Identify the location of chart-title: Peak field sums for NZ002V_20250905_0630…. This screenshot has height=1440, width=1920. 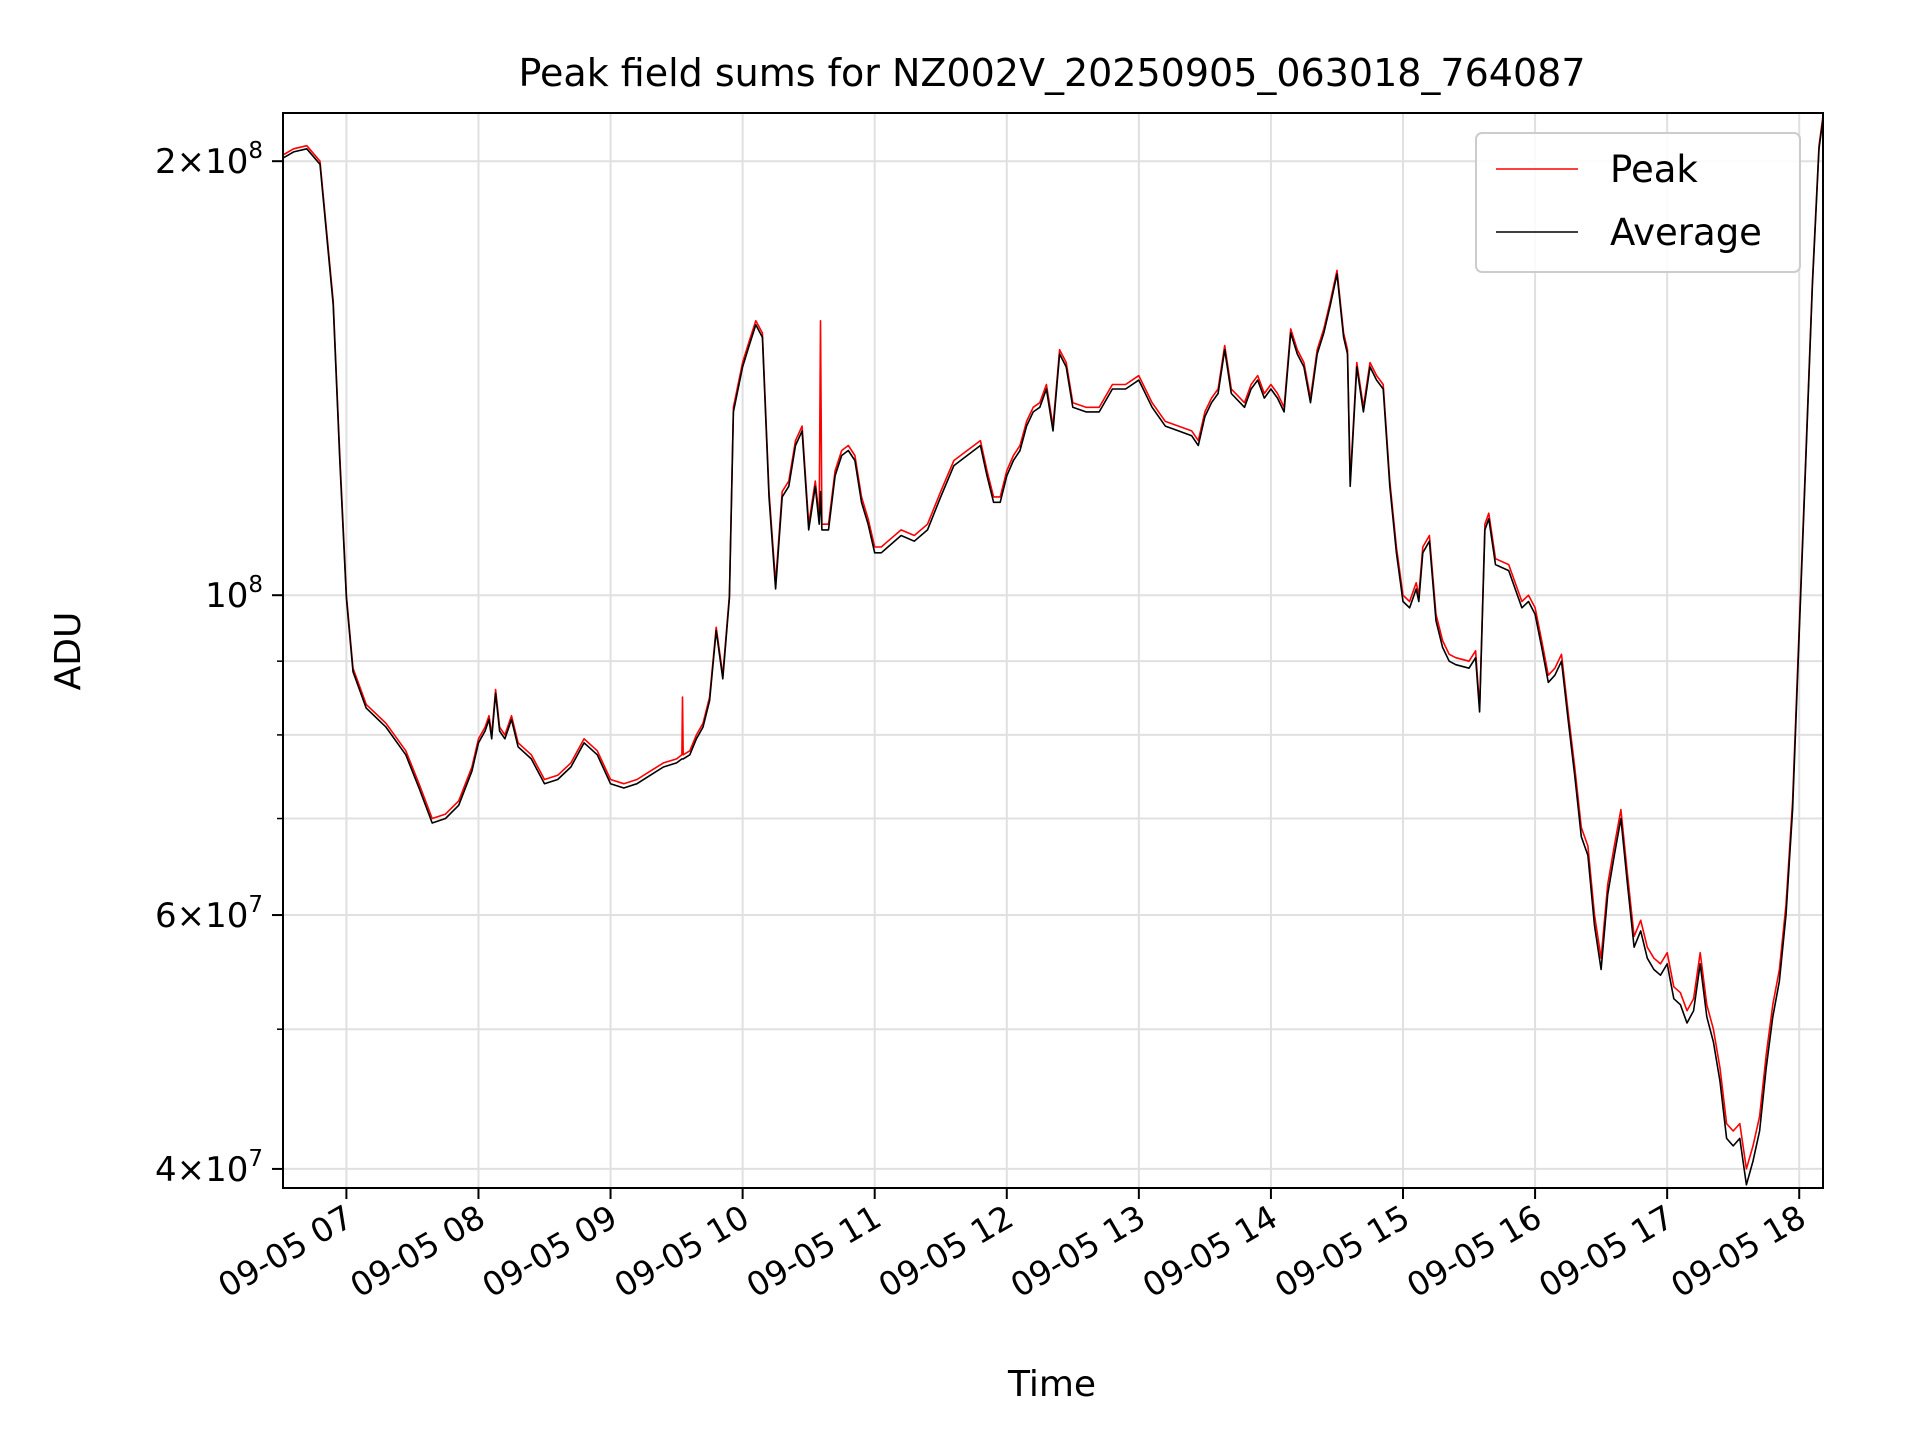
(1051, 73).